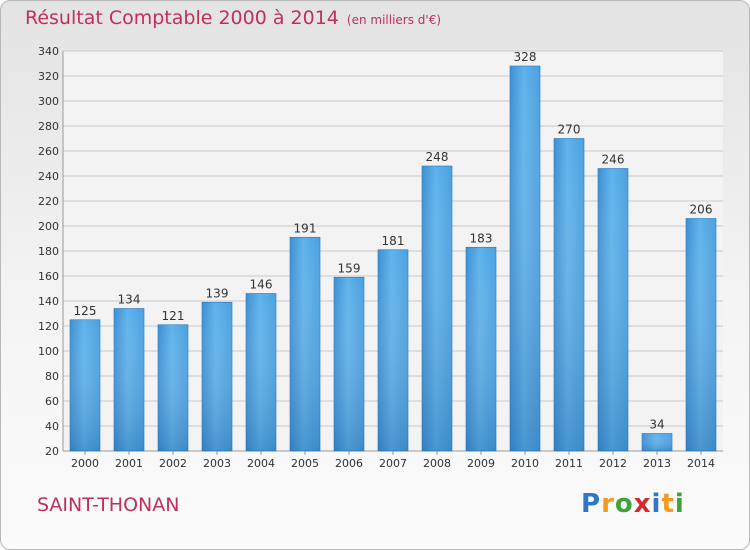 The height and width of the screenshot is (550, 750). I want to click on x-tick-label: 2010, so click(525, 463).